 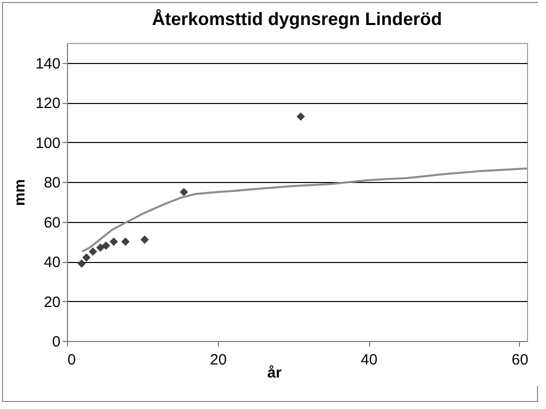 What do you see at coordinates (52, 183) in the screenshot?
I see `y-tick-label: 80` at bounding box center [52, 183].